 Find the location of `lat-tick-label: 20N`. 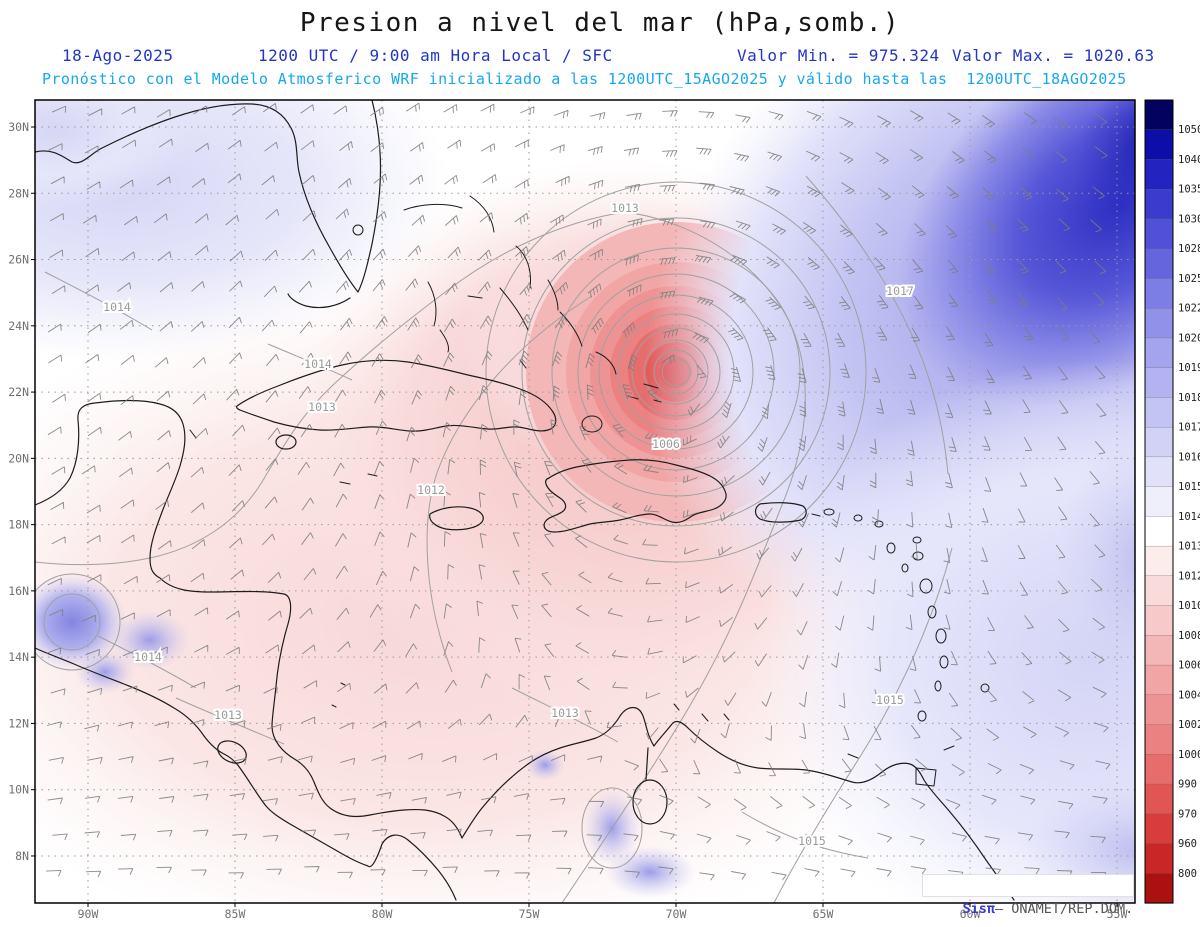

lat-tick-label: 20N is located at coordinates (18, 458).